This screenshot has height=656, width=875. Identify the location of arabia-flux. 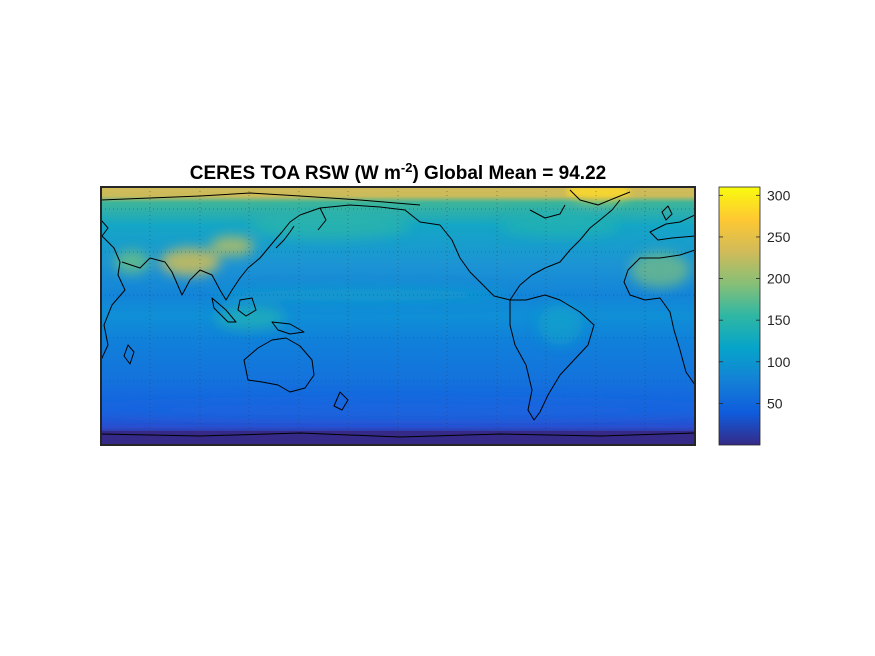
(132, 262).